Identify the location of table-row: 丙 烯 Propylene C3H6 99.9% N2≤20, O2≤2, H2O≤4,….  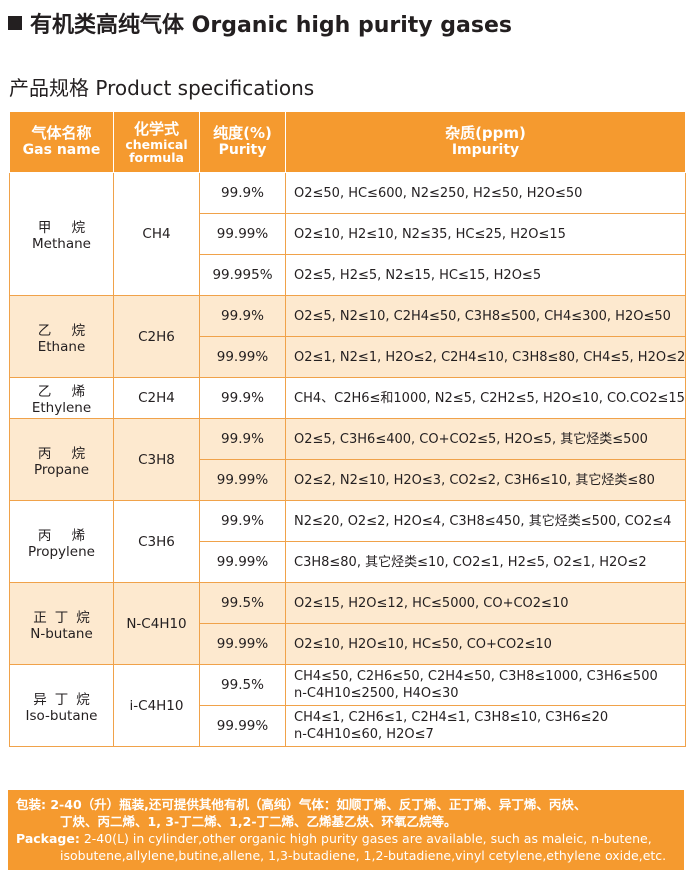
(347, 541).